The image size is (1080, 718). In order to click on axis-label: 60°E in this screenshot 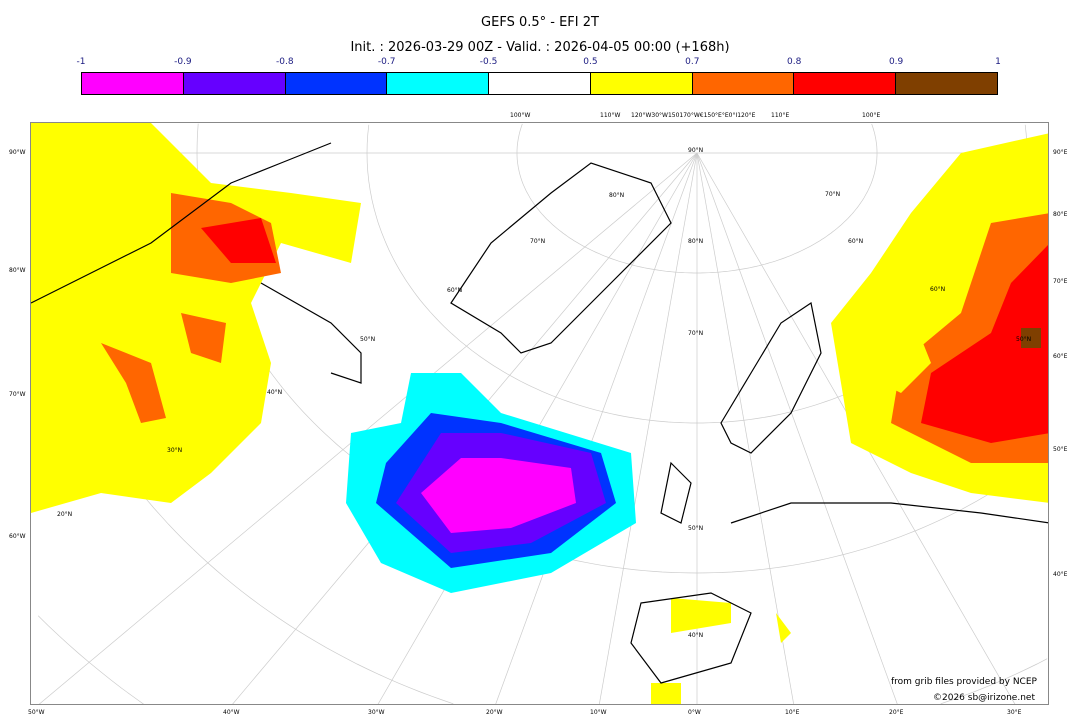, I will do `click(1060, 356)`.